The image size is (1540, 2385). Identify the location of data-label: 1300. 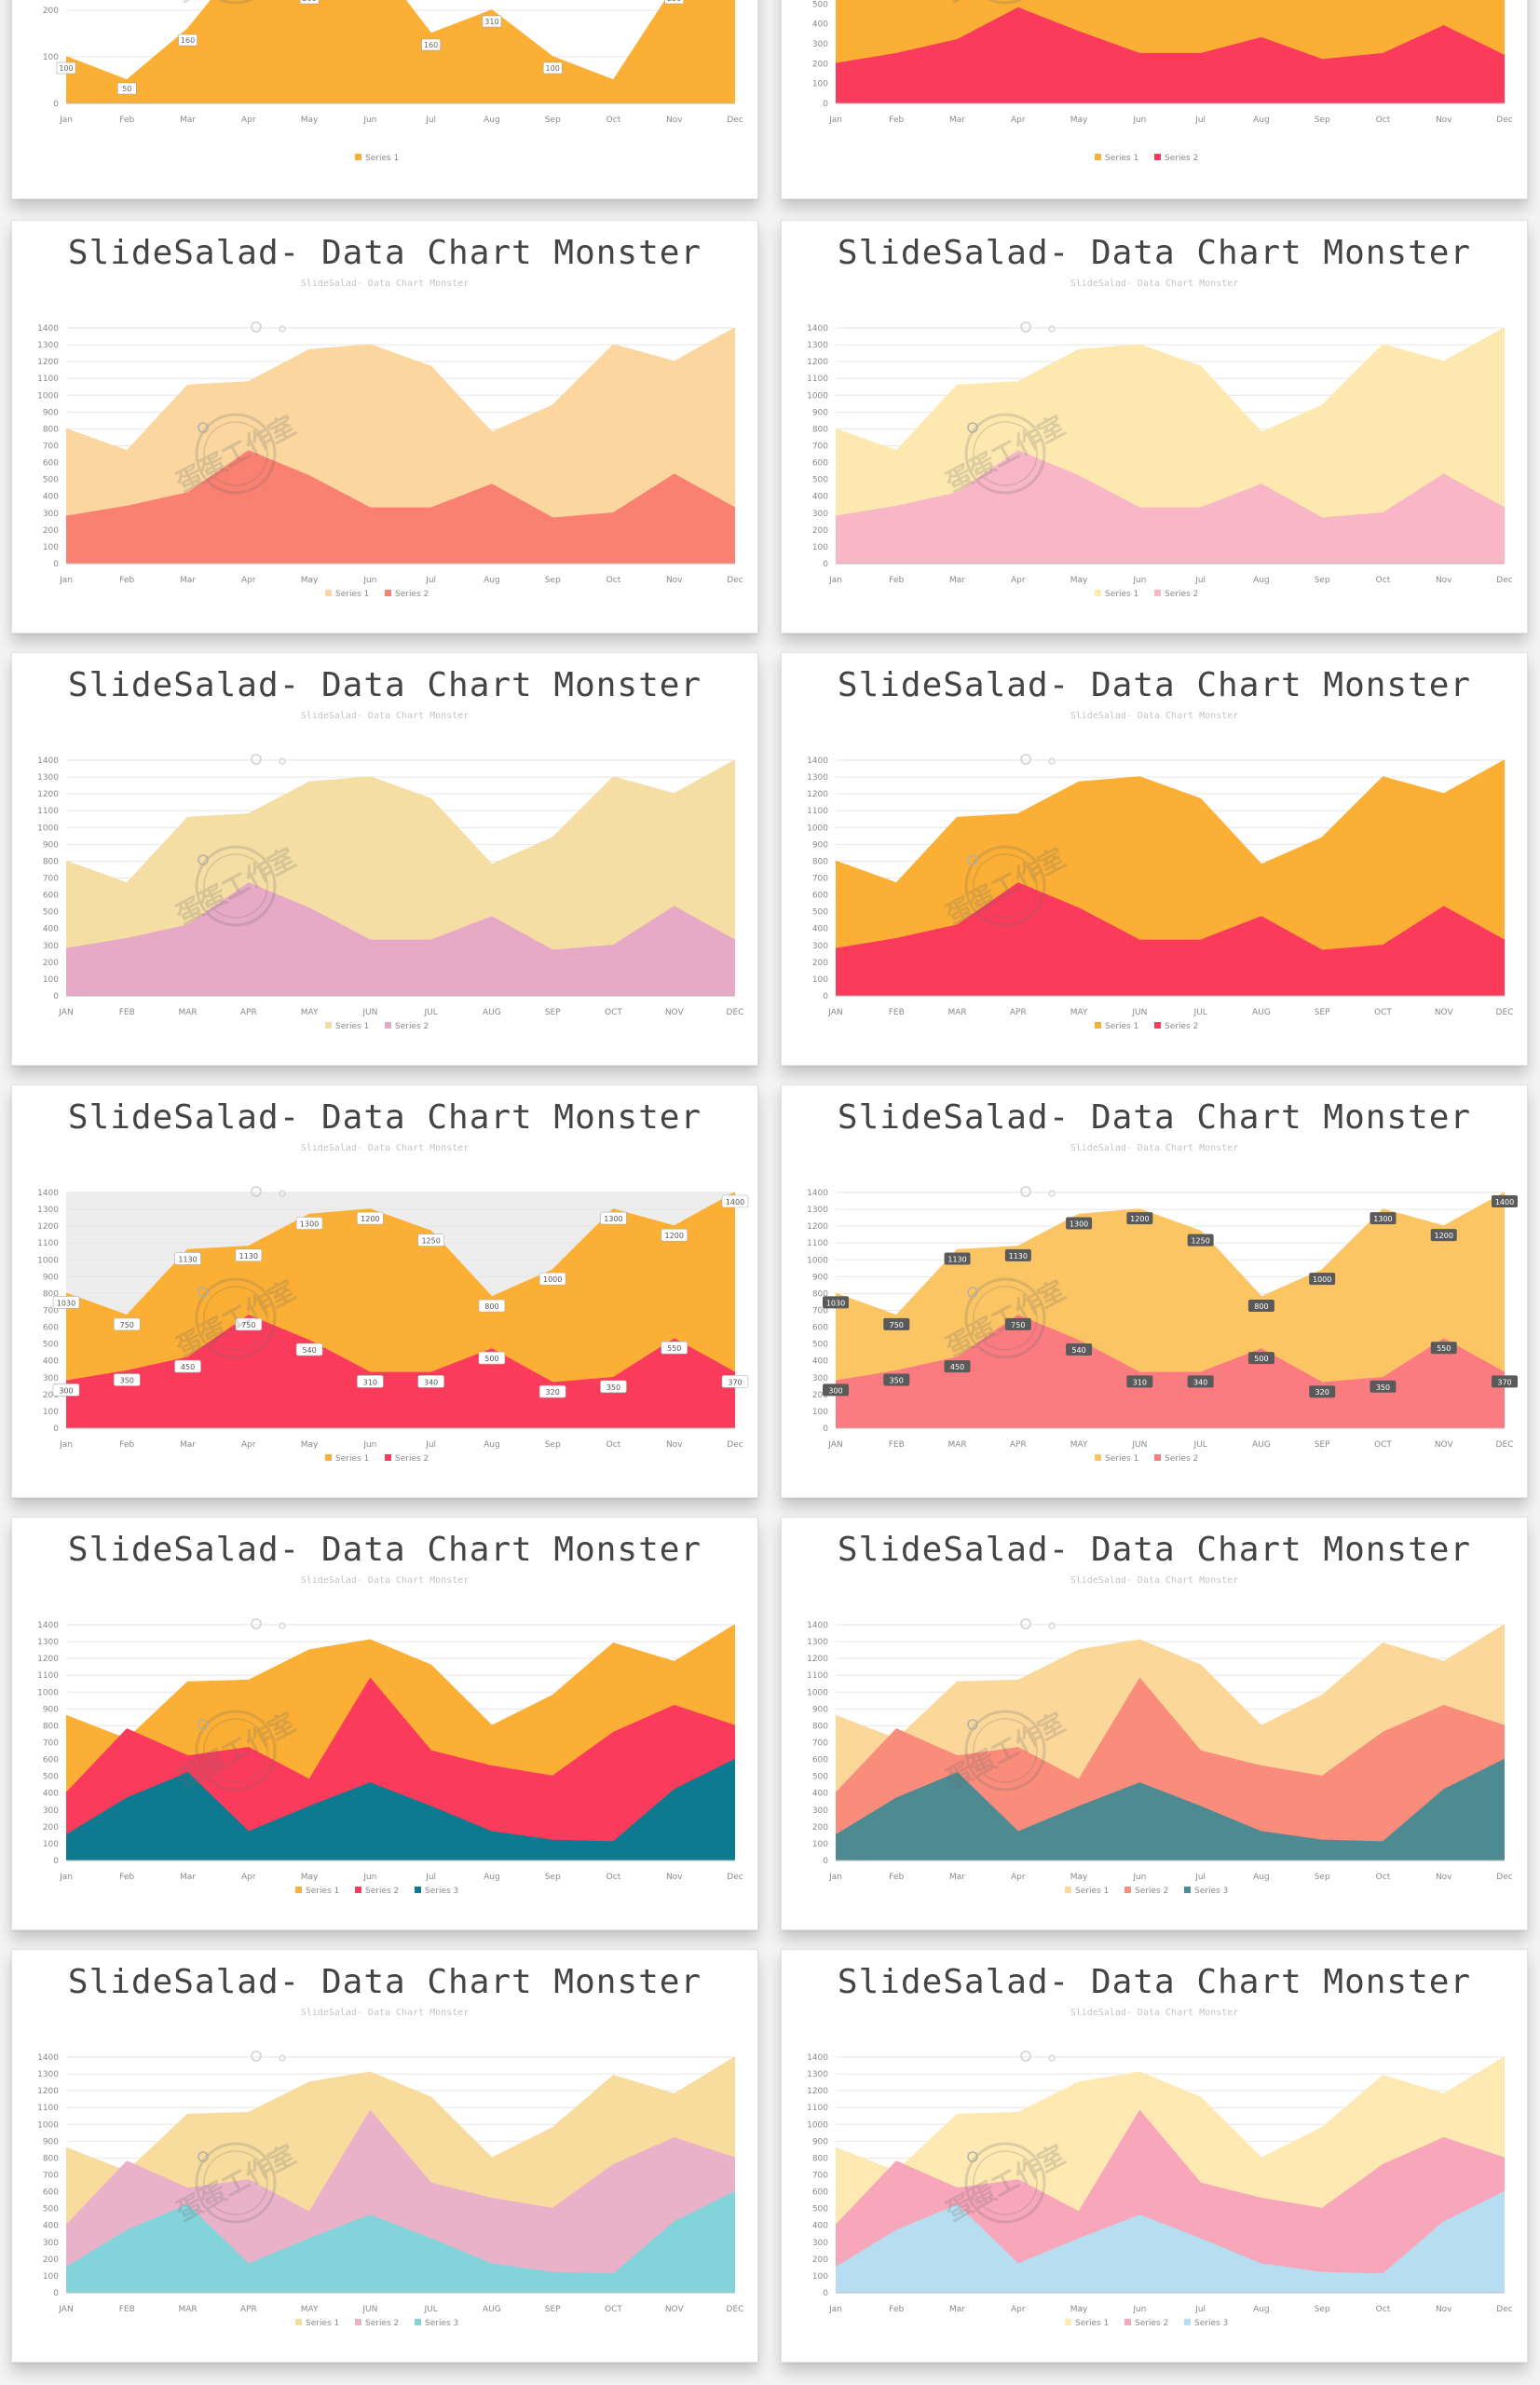
(309, 1224).